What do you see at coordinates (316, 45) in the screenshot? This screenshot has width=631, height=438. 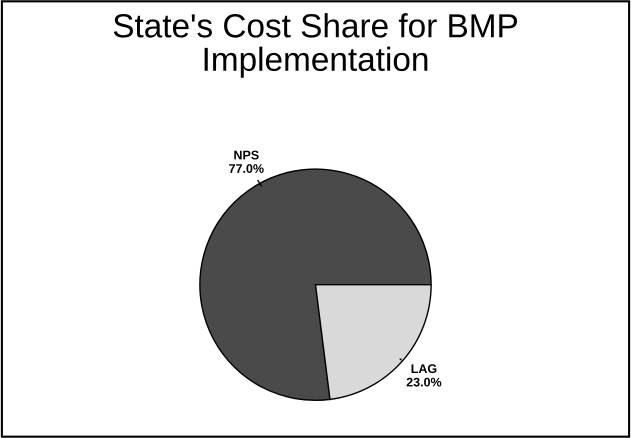 I see `chart-title: State's Cost Share for BMP Implementation` at bounding box center [316, 45].